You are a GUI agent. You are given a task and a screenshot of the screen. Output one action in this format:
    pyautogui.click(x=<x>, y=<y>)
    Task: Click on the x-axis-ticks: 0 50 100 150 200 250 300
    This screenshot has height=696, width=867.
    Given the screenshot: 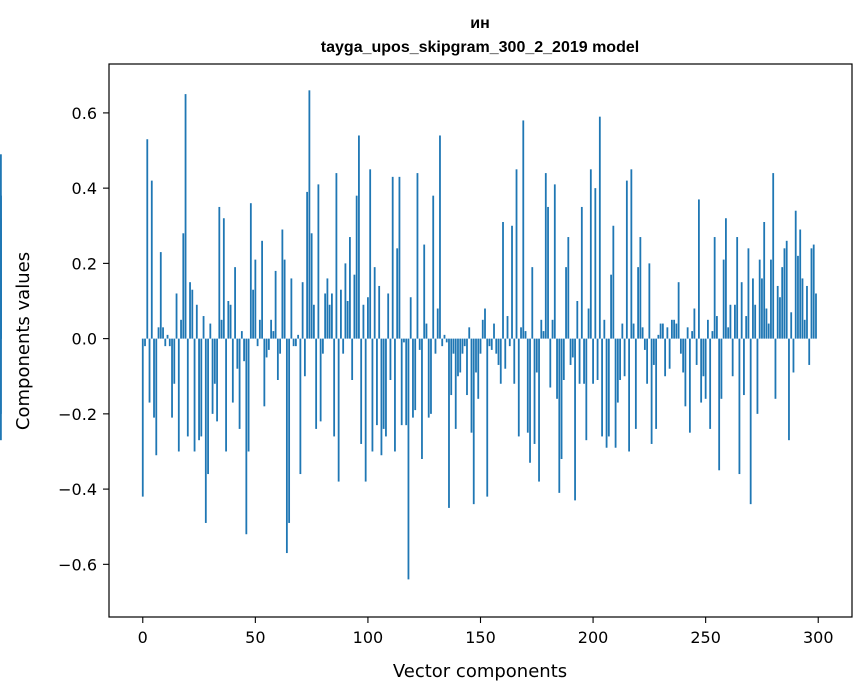 What is the action you would take?
    pyautogui.click(x=486, y=632)
    